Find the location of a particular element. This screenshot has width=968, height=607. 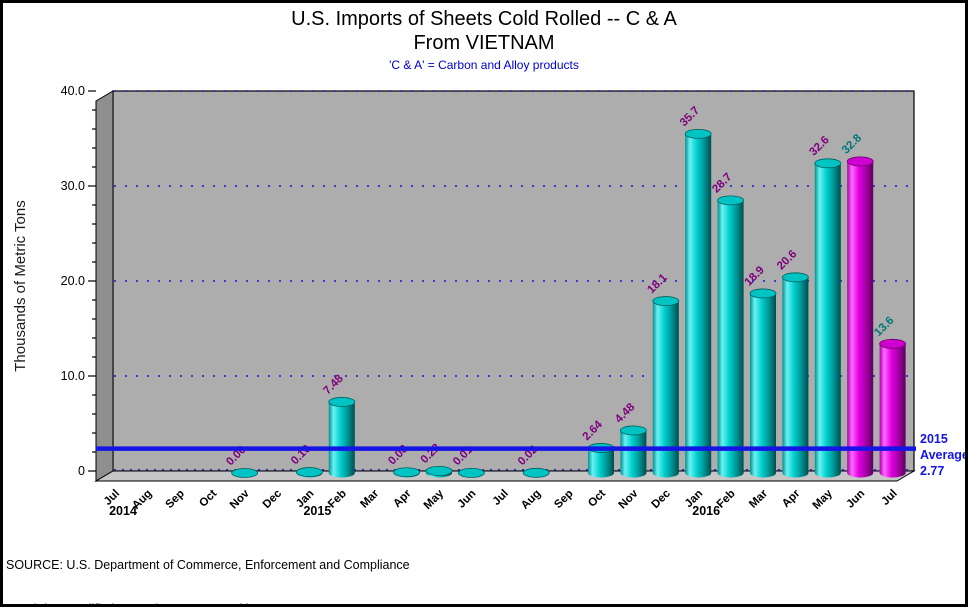

chart-subtitle: From VIETNAM is located at coordinates (484, 42).